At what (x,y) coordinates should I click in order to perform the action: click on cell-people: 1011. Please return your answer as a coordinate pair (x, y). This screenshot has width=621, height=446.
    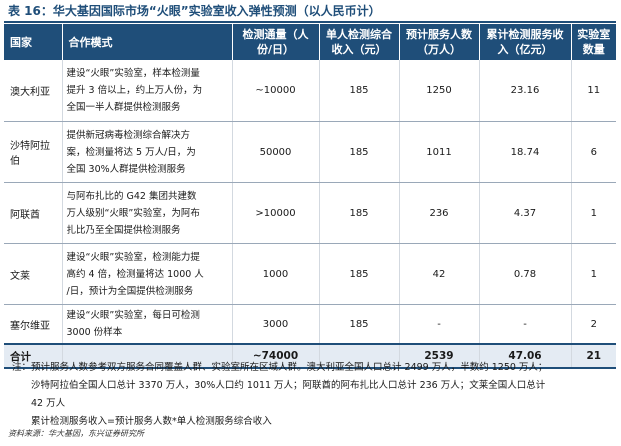
    Looking at the image, I should click on (439, 152).